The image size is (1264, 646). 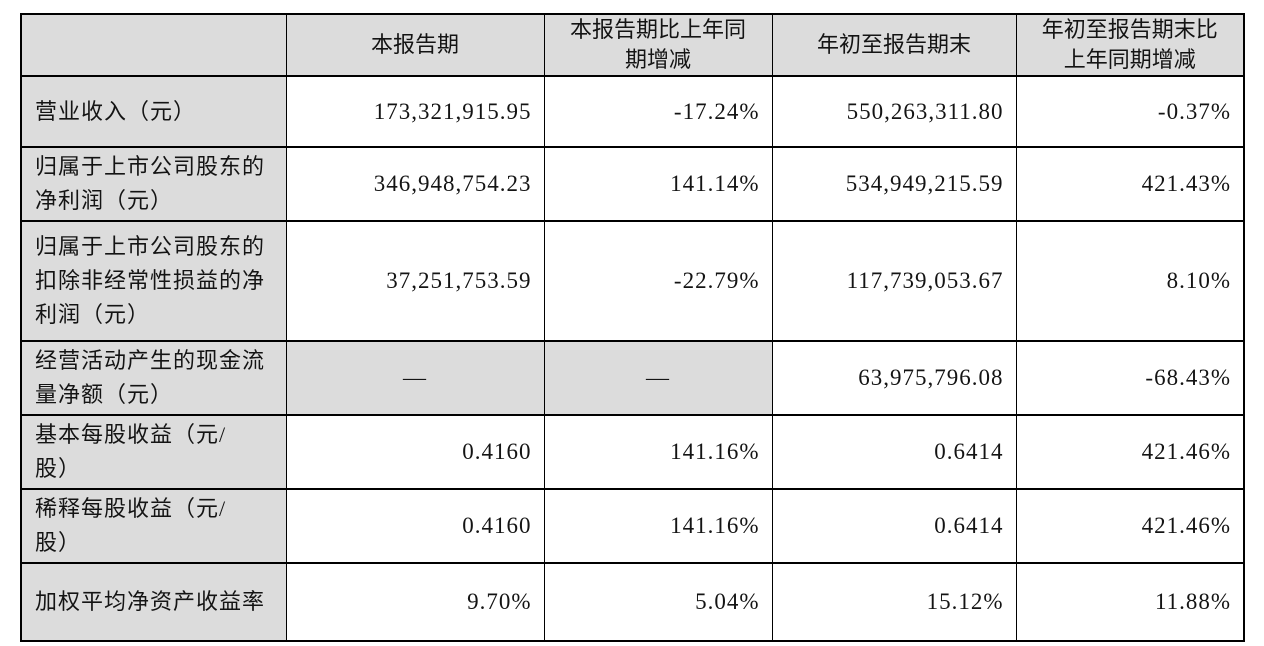 I want to click on table-cell: 173,321,915.95, so click(x=415, y=111).